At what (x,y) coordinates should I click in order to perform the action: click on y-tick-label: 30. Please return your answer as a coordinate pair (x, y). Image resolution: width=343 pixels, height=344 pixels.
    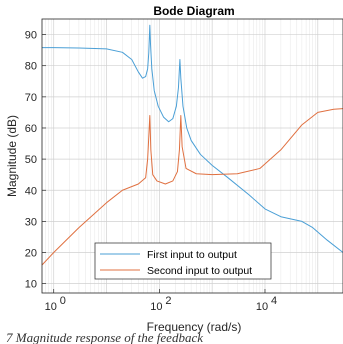
    Looking at the image, I should click on (31, 222).